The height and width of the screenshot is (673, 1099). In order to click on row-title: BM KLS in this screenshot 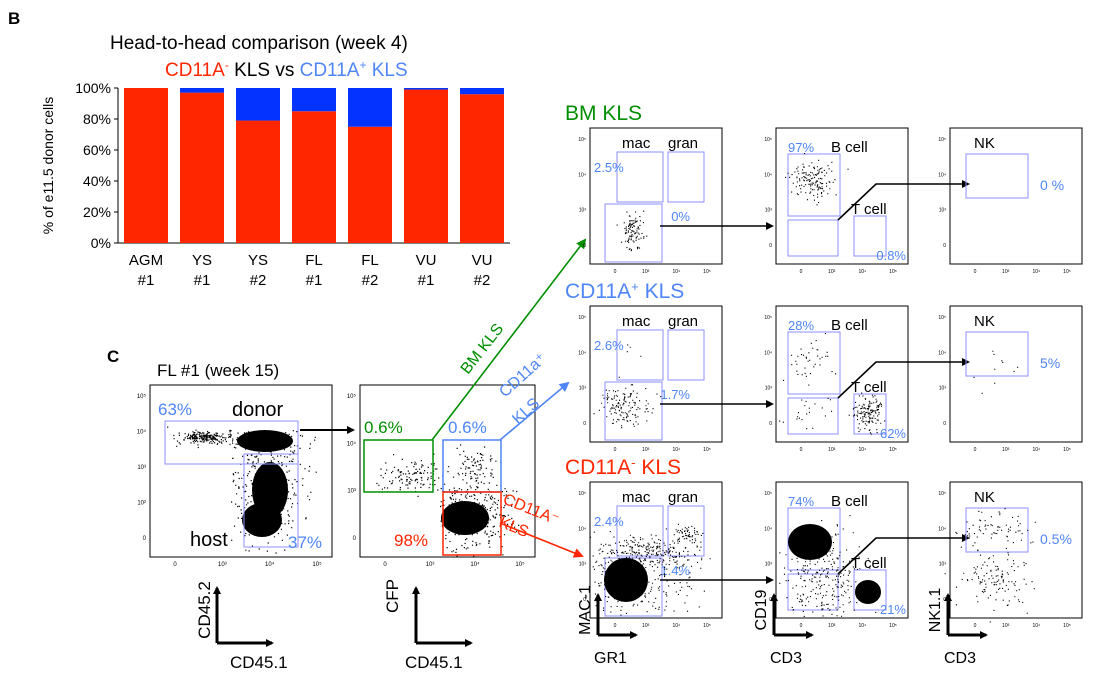, I will do `click(603, 113)`.